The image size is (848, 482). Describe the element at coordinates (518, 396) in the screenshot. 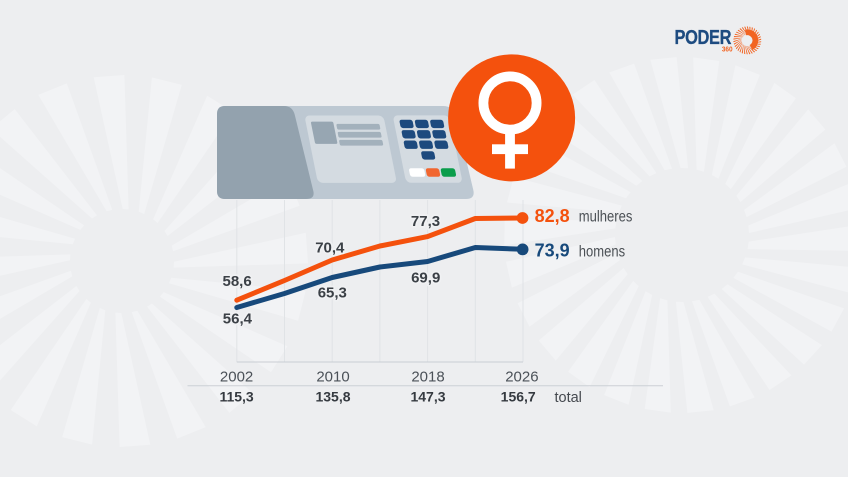

I see `svg-text: 156,7` at that location.